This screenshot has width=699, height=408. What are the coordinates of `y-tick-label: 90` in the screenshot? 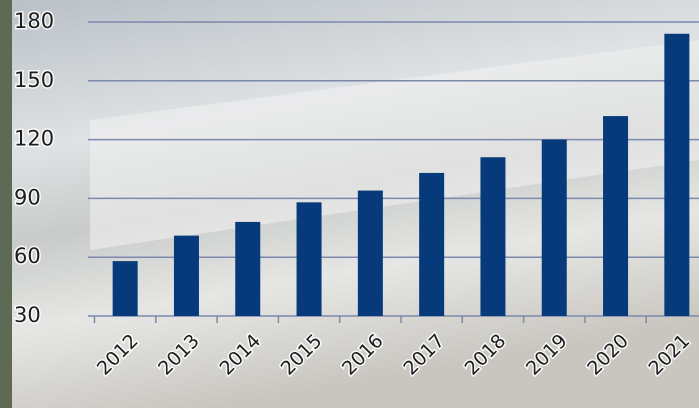 It's located at (27, 197).